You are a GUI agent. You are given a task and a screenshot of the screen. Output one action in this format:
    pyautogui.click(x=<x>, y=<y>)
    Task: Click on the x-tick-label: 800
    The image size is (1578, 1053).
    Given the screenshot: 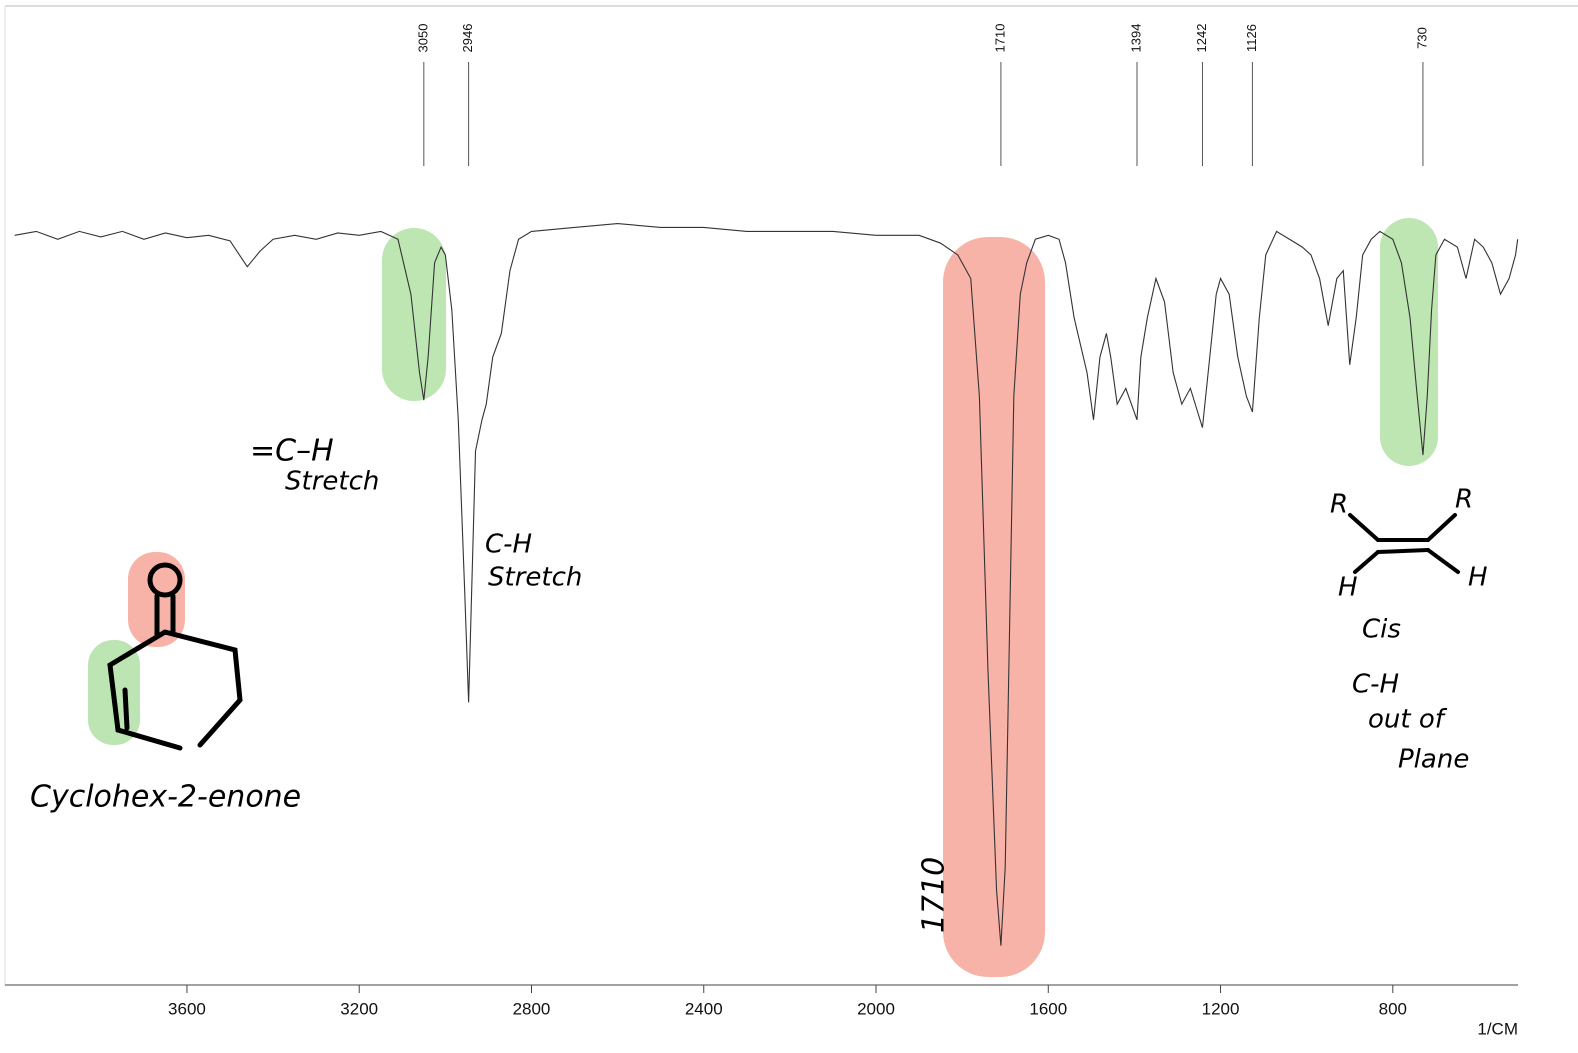 What is the action you would take?
    pyautogui.click(x=1393, y=1008)
    